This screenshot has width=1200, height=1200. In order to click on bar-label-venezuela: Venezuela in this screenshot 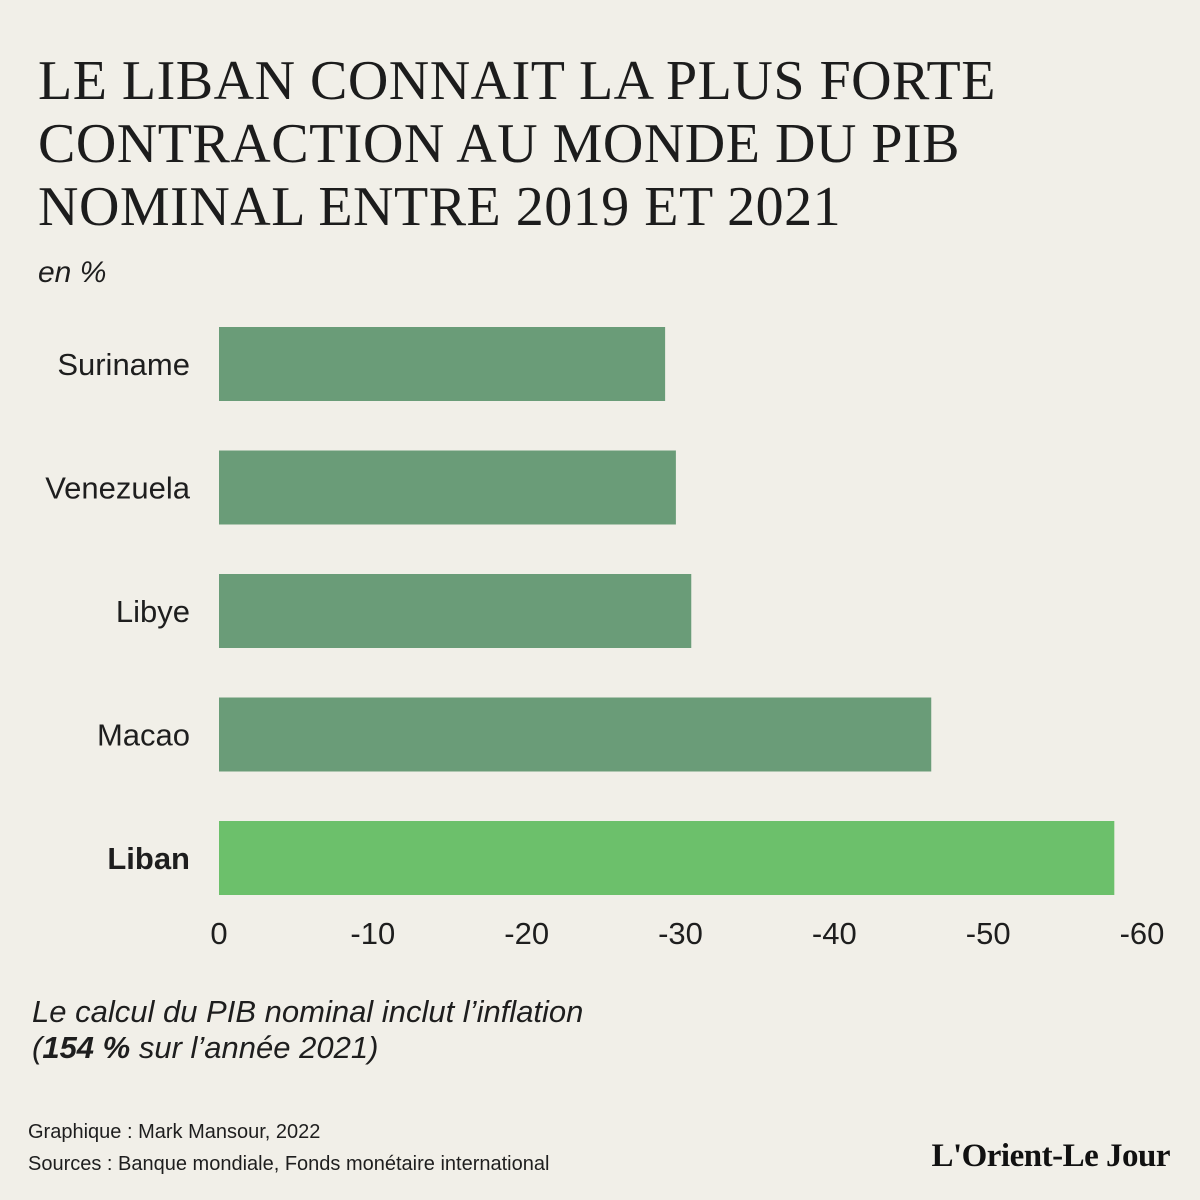, I will do `click(118, 488)`.